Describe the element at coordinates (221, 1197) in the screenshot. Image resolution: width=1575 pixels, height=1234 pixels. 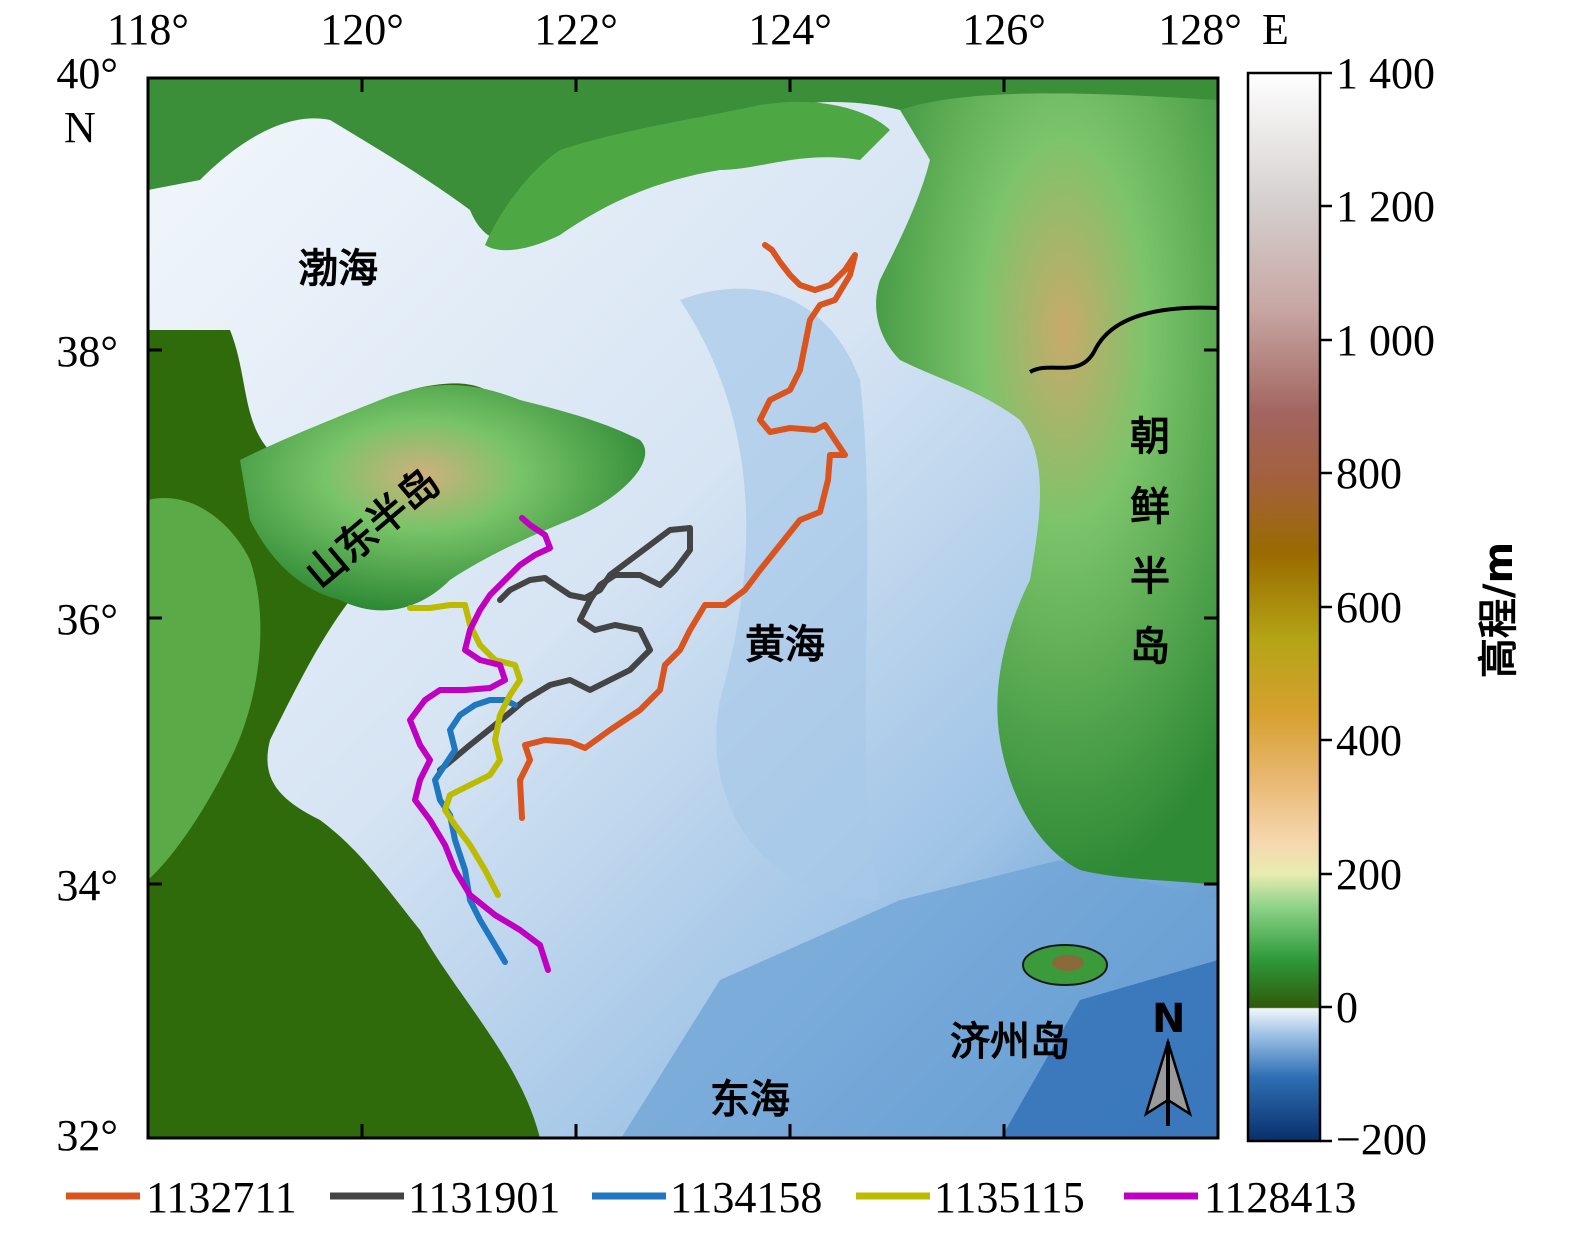
I see `legend-label: 1132711` at that location.